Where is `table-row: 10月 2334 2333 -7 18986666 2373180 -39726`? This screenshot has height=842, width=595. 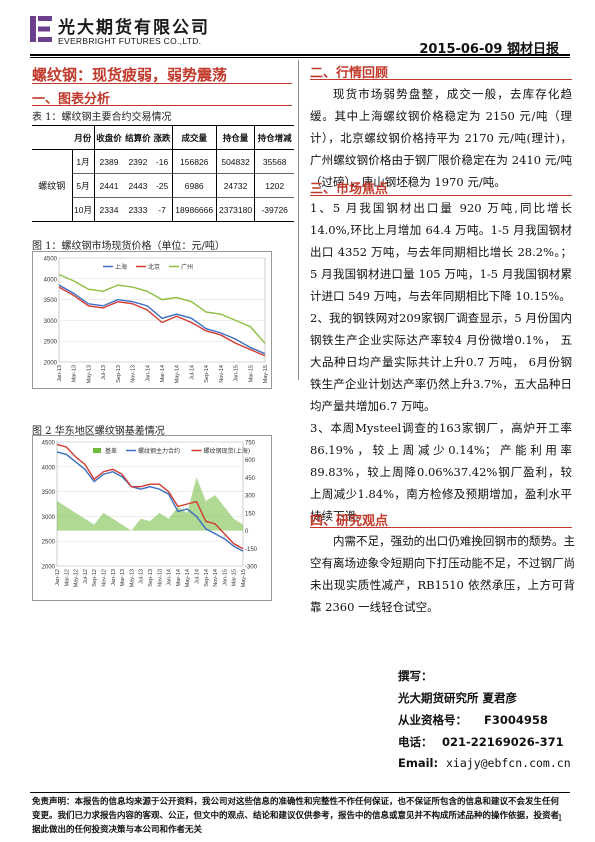 table-row: 10月 2334 2333 -7 18986666 2373180 -39726 is located at coordinates (163, 209).